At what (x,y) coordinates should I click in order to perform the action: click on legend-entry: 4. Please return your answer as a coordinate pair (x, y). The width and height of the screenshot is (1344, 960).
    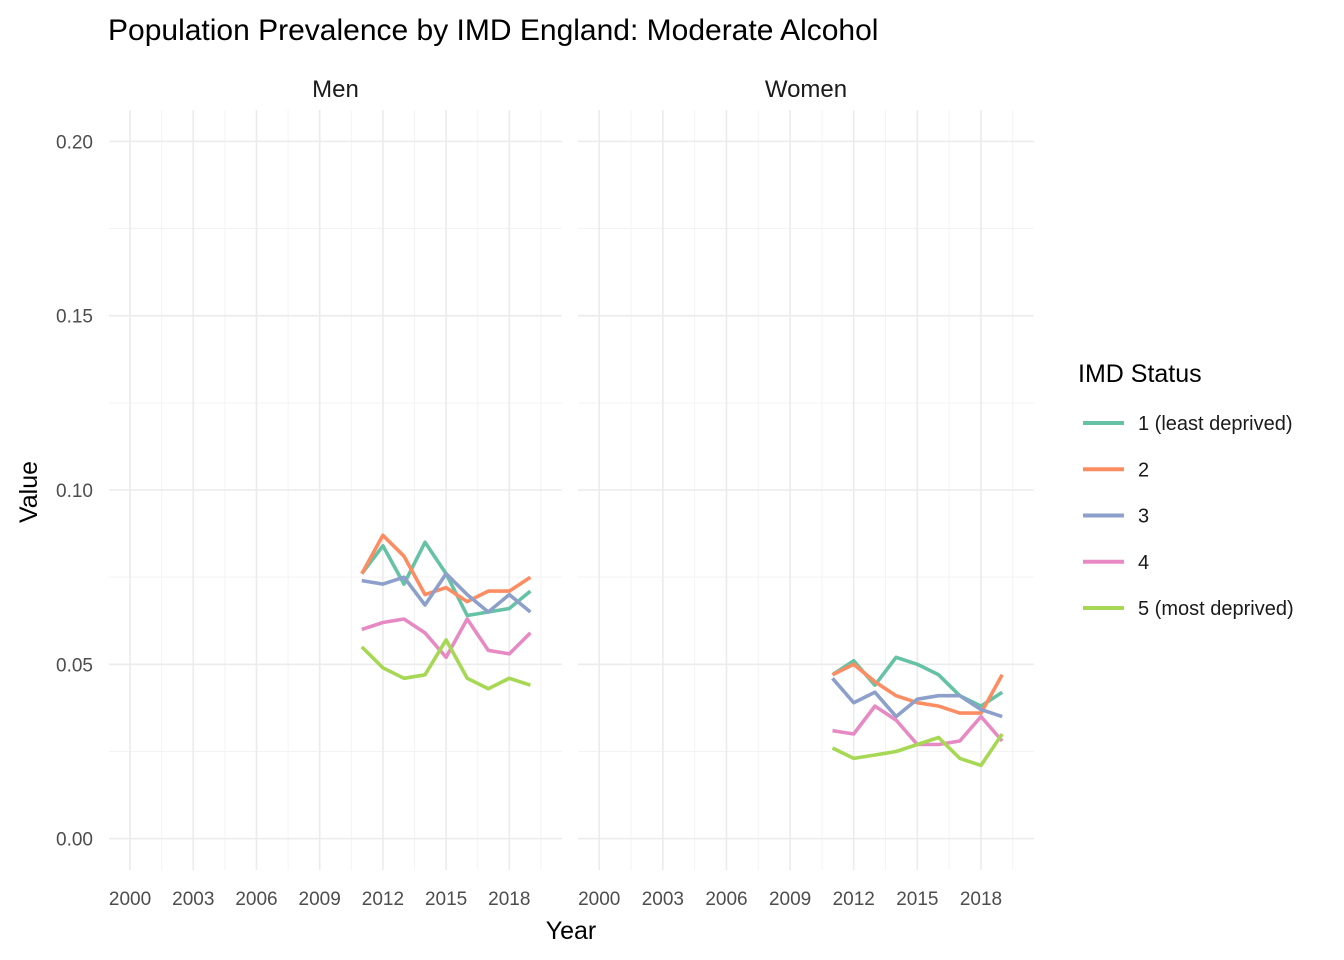
    Looking at the image, I should click on (1116, 563).